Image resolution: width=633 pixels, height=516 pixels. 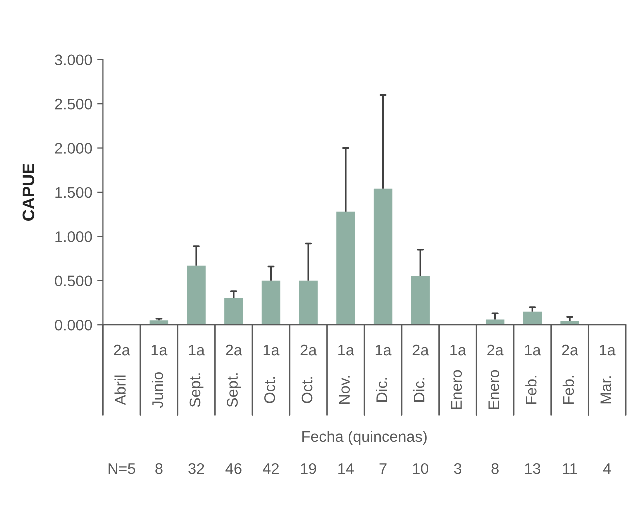 What do you see at coordinates (496, 377) in the screenshot?
I see `x-tick-label: 2a Enero` at bounding box center [496, 377].